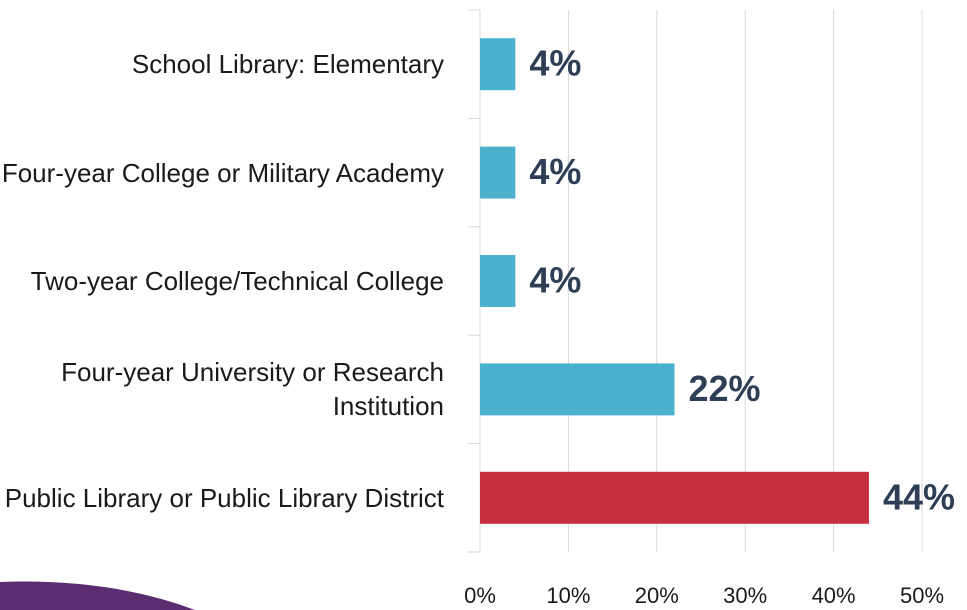  What do you see at coordinates (97, 595) in the screenshot?
I see `decoration` at bounding box center [97, 595].